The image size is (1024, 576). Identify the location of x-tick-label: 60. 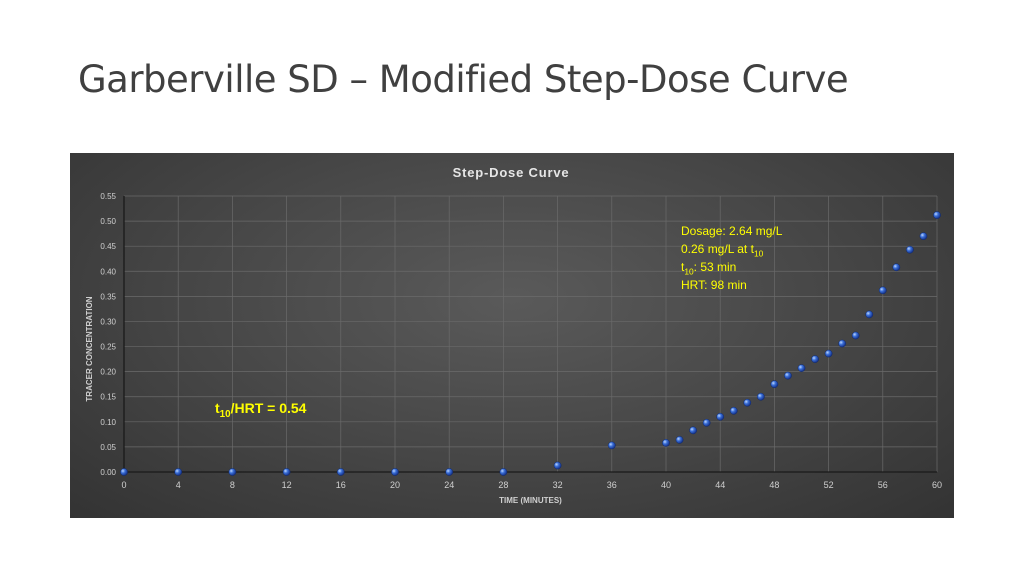
(937, 485).